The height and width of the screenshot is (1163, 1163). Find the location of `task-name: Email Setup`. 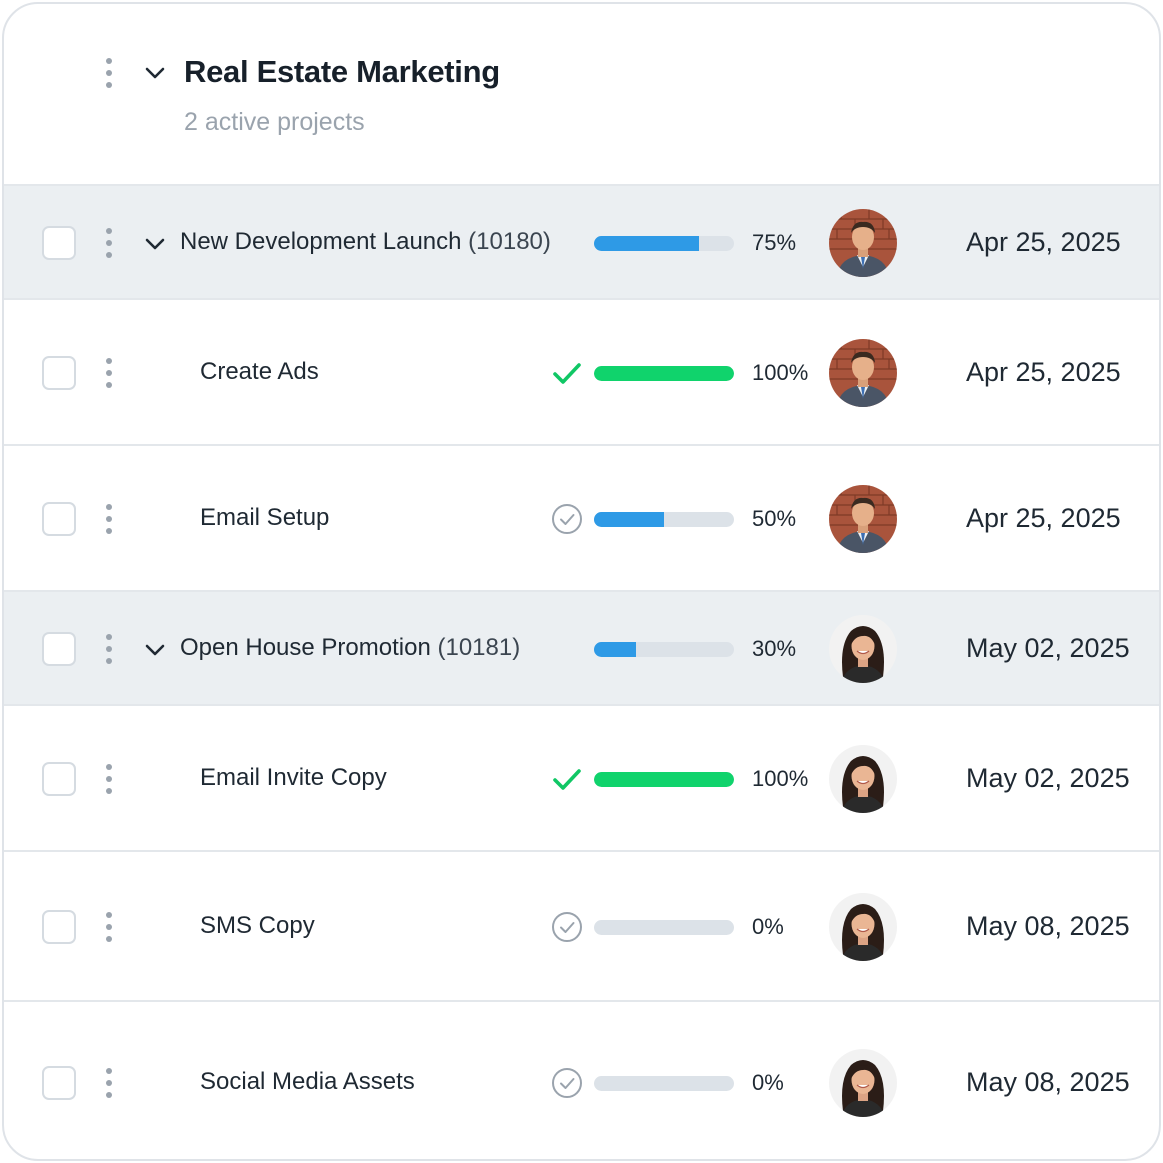

task-name: Email Setup is located at coordinates (265, 517).